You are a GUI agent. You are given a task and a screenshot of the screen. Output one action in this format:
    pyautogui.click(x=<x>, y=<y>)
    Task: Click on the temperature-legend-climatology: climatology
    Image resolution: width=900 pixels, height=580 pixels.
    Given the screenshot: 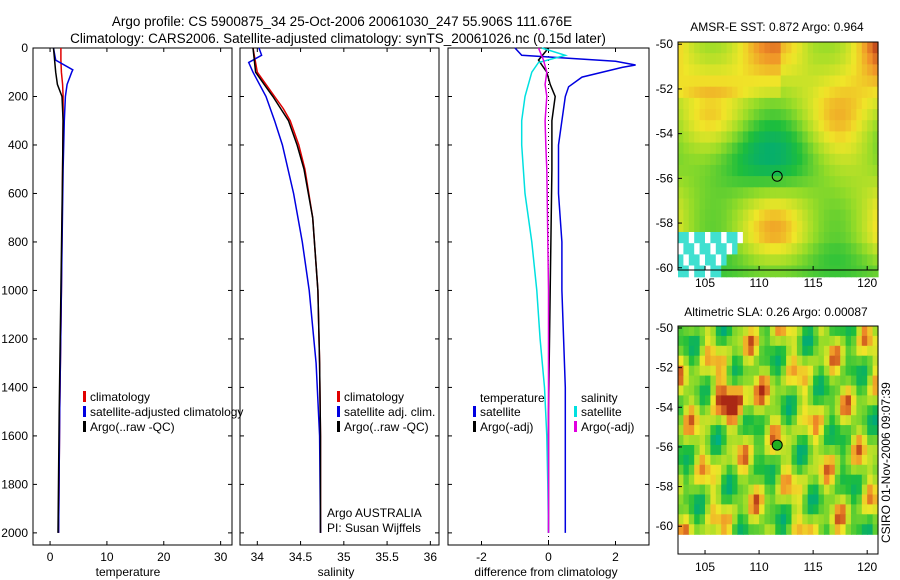 What is the action you would take?
    pyautogui.click(x=120, y=397)
    